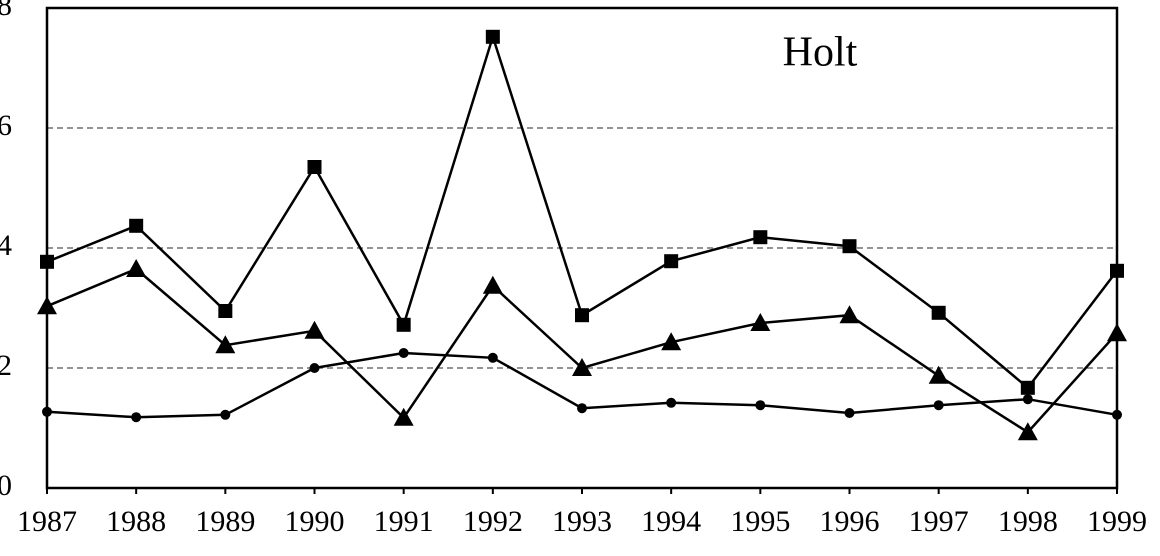 This screenshot has height=556, width=1160. I want to click on x-tick-label: 1998, so click(1028, 521).